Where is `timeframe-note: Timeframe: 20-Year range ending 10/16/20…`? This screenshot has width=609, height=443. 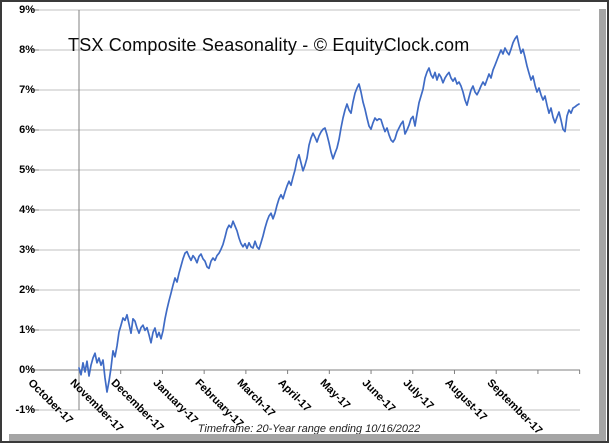 timeframe-note: Timeframe: 20-Year range ending 10/16/20… is located at coordinates (309, 429).